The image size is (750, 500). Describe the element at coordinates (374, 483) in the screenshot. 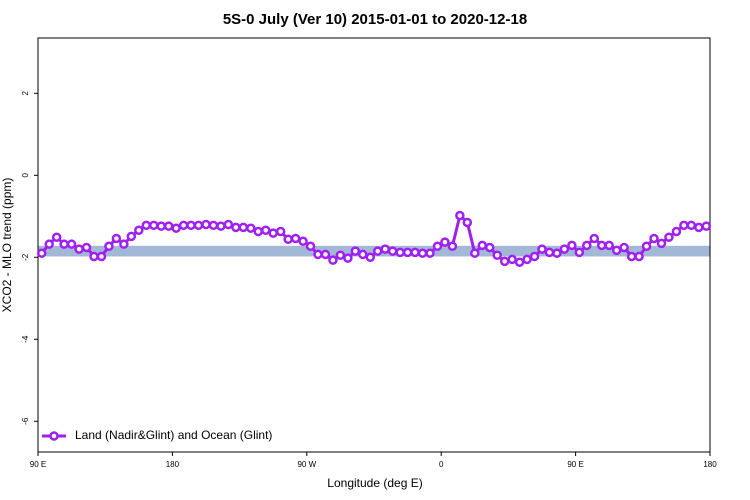

I see `x-axis-label: Longitude (deg E)` at that location.